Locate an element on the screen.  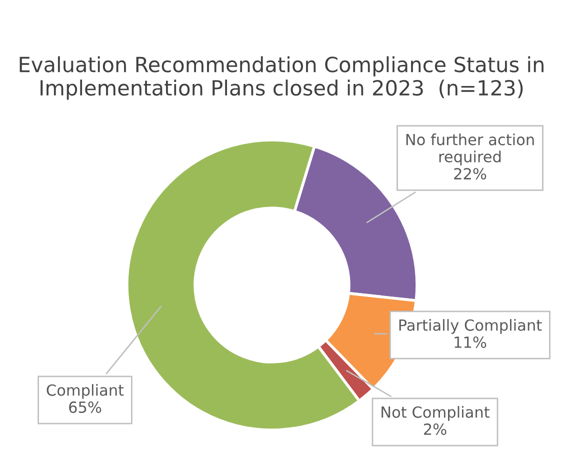
data-label: 65% is located at coordinates (85, 407).